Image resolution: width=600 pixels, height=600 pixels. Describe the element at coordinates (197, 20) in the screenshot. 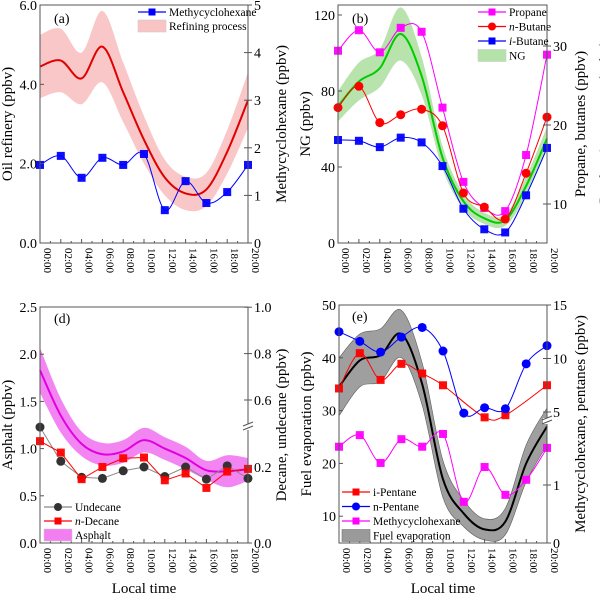

I see `legend: Methycyclohexane Refining process` at that location.